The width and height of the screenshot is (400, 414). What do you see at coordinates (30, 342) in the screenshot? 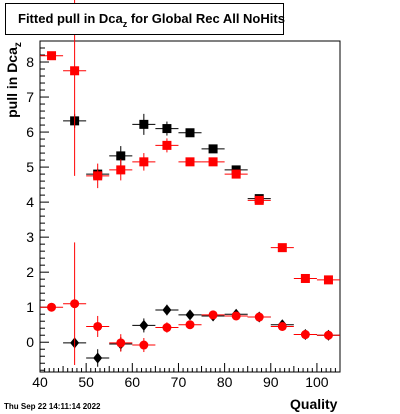
I see `y-tick-label: 0` at bounding box center [30, 342].